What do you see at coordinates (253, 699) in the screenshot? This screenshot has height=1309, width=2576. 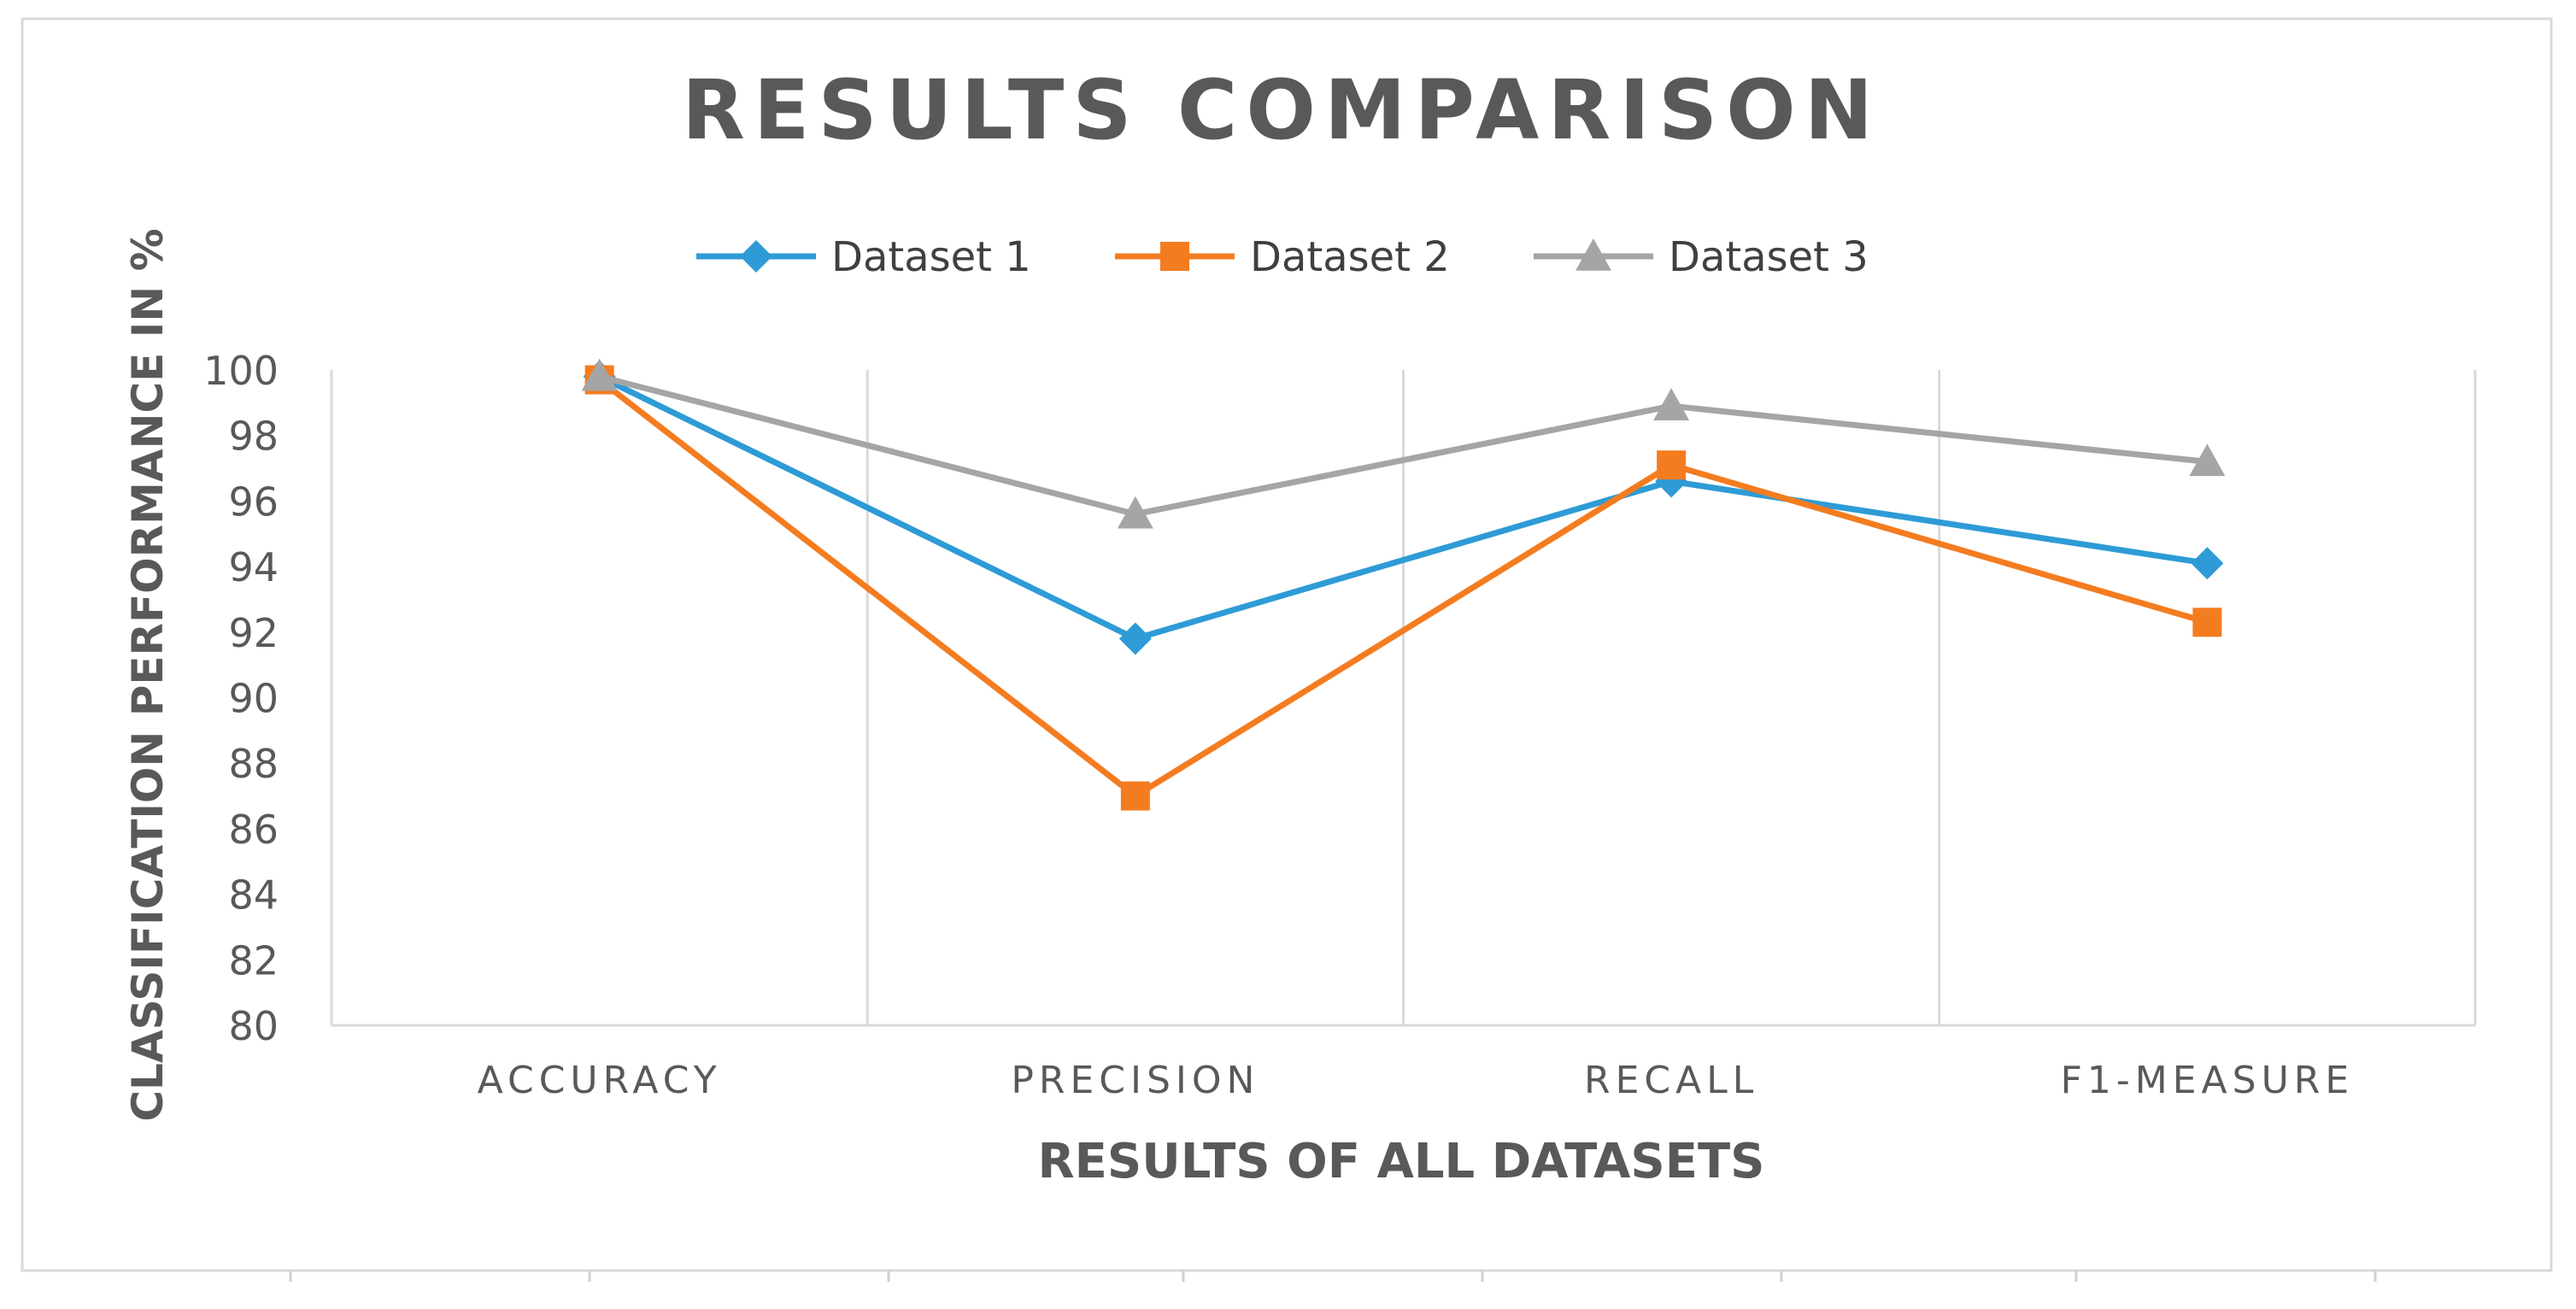 I see `y-tick-label: 90` at bounding box center [253, 699].